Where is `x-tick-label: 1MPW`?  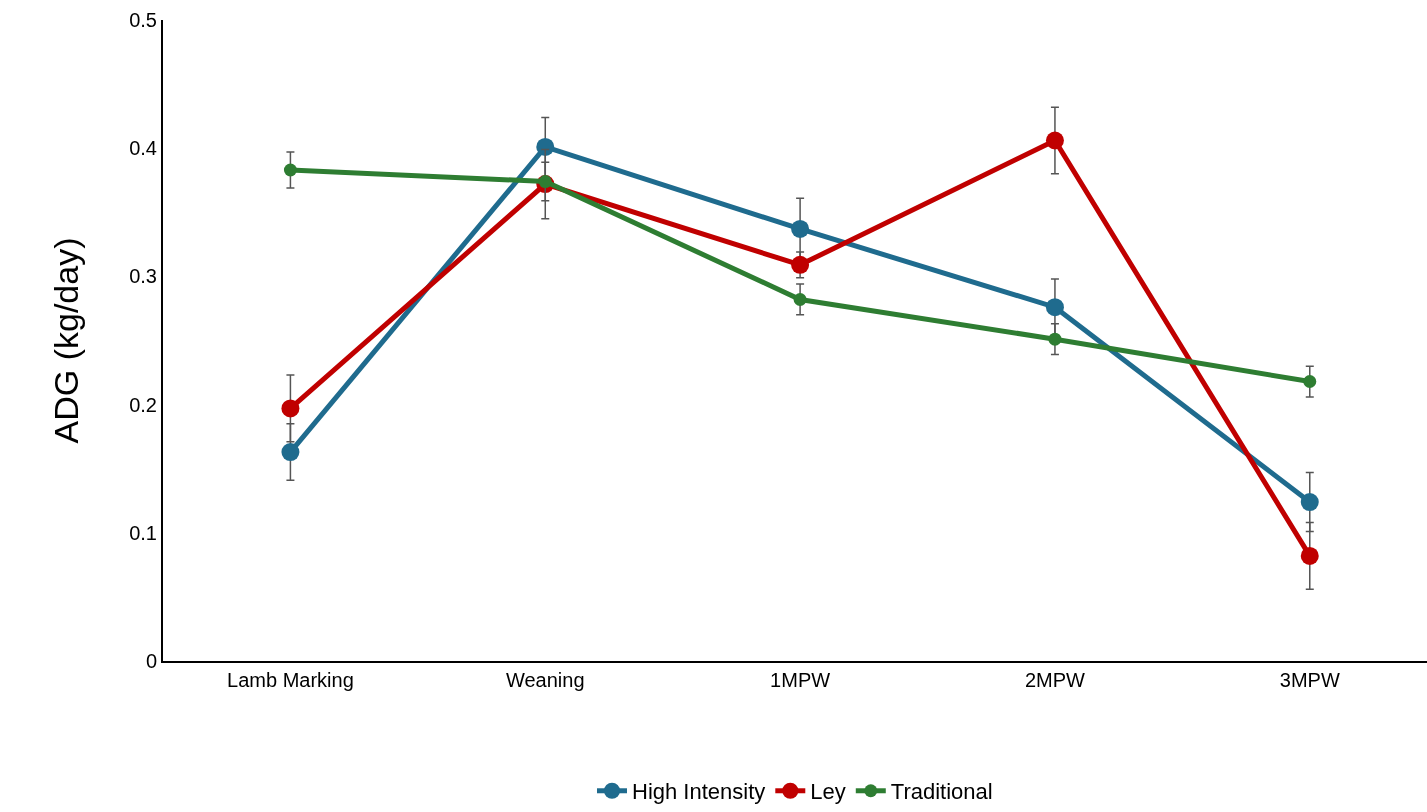 x-tick-label: 1MPW is located at coordinates (800, 680).